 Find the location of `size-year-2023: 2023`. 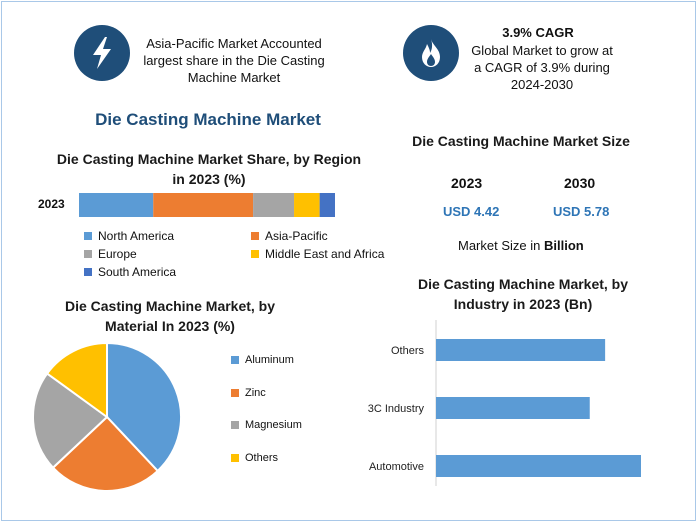

size-year-2023: 2023 is located at coordinates (467, 183).